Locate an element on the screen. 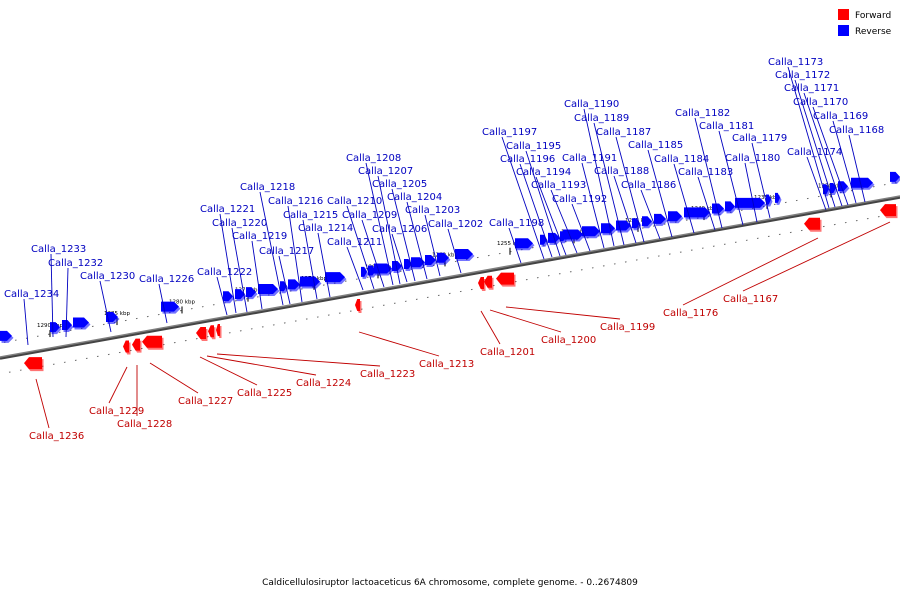  gene-label-calla-1179: Calla_1179 is located at coordinates (759, 138).